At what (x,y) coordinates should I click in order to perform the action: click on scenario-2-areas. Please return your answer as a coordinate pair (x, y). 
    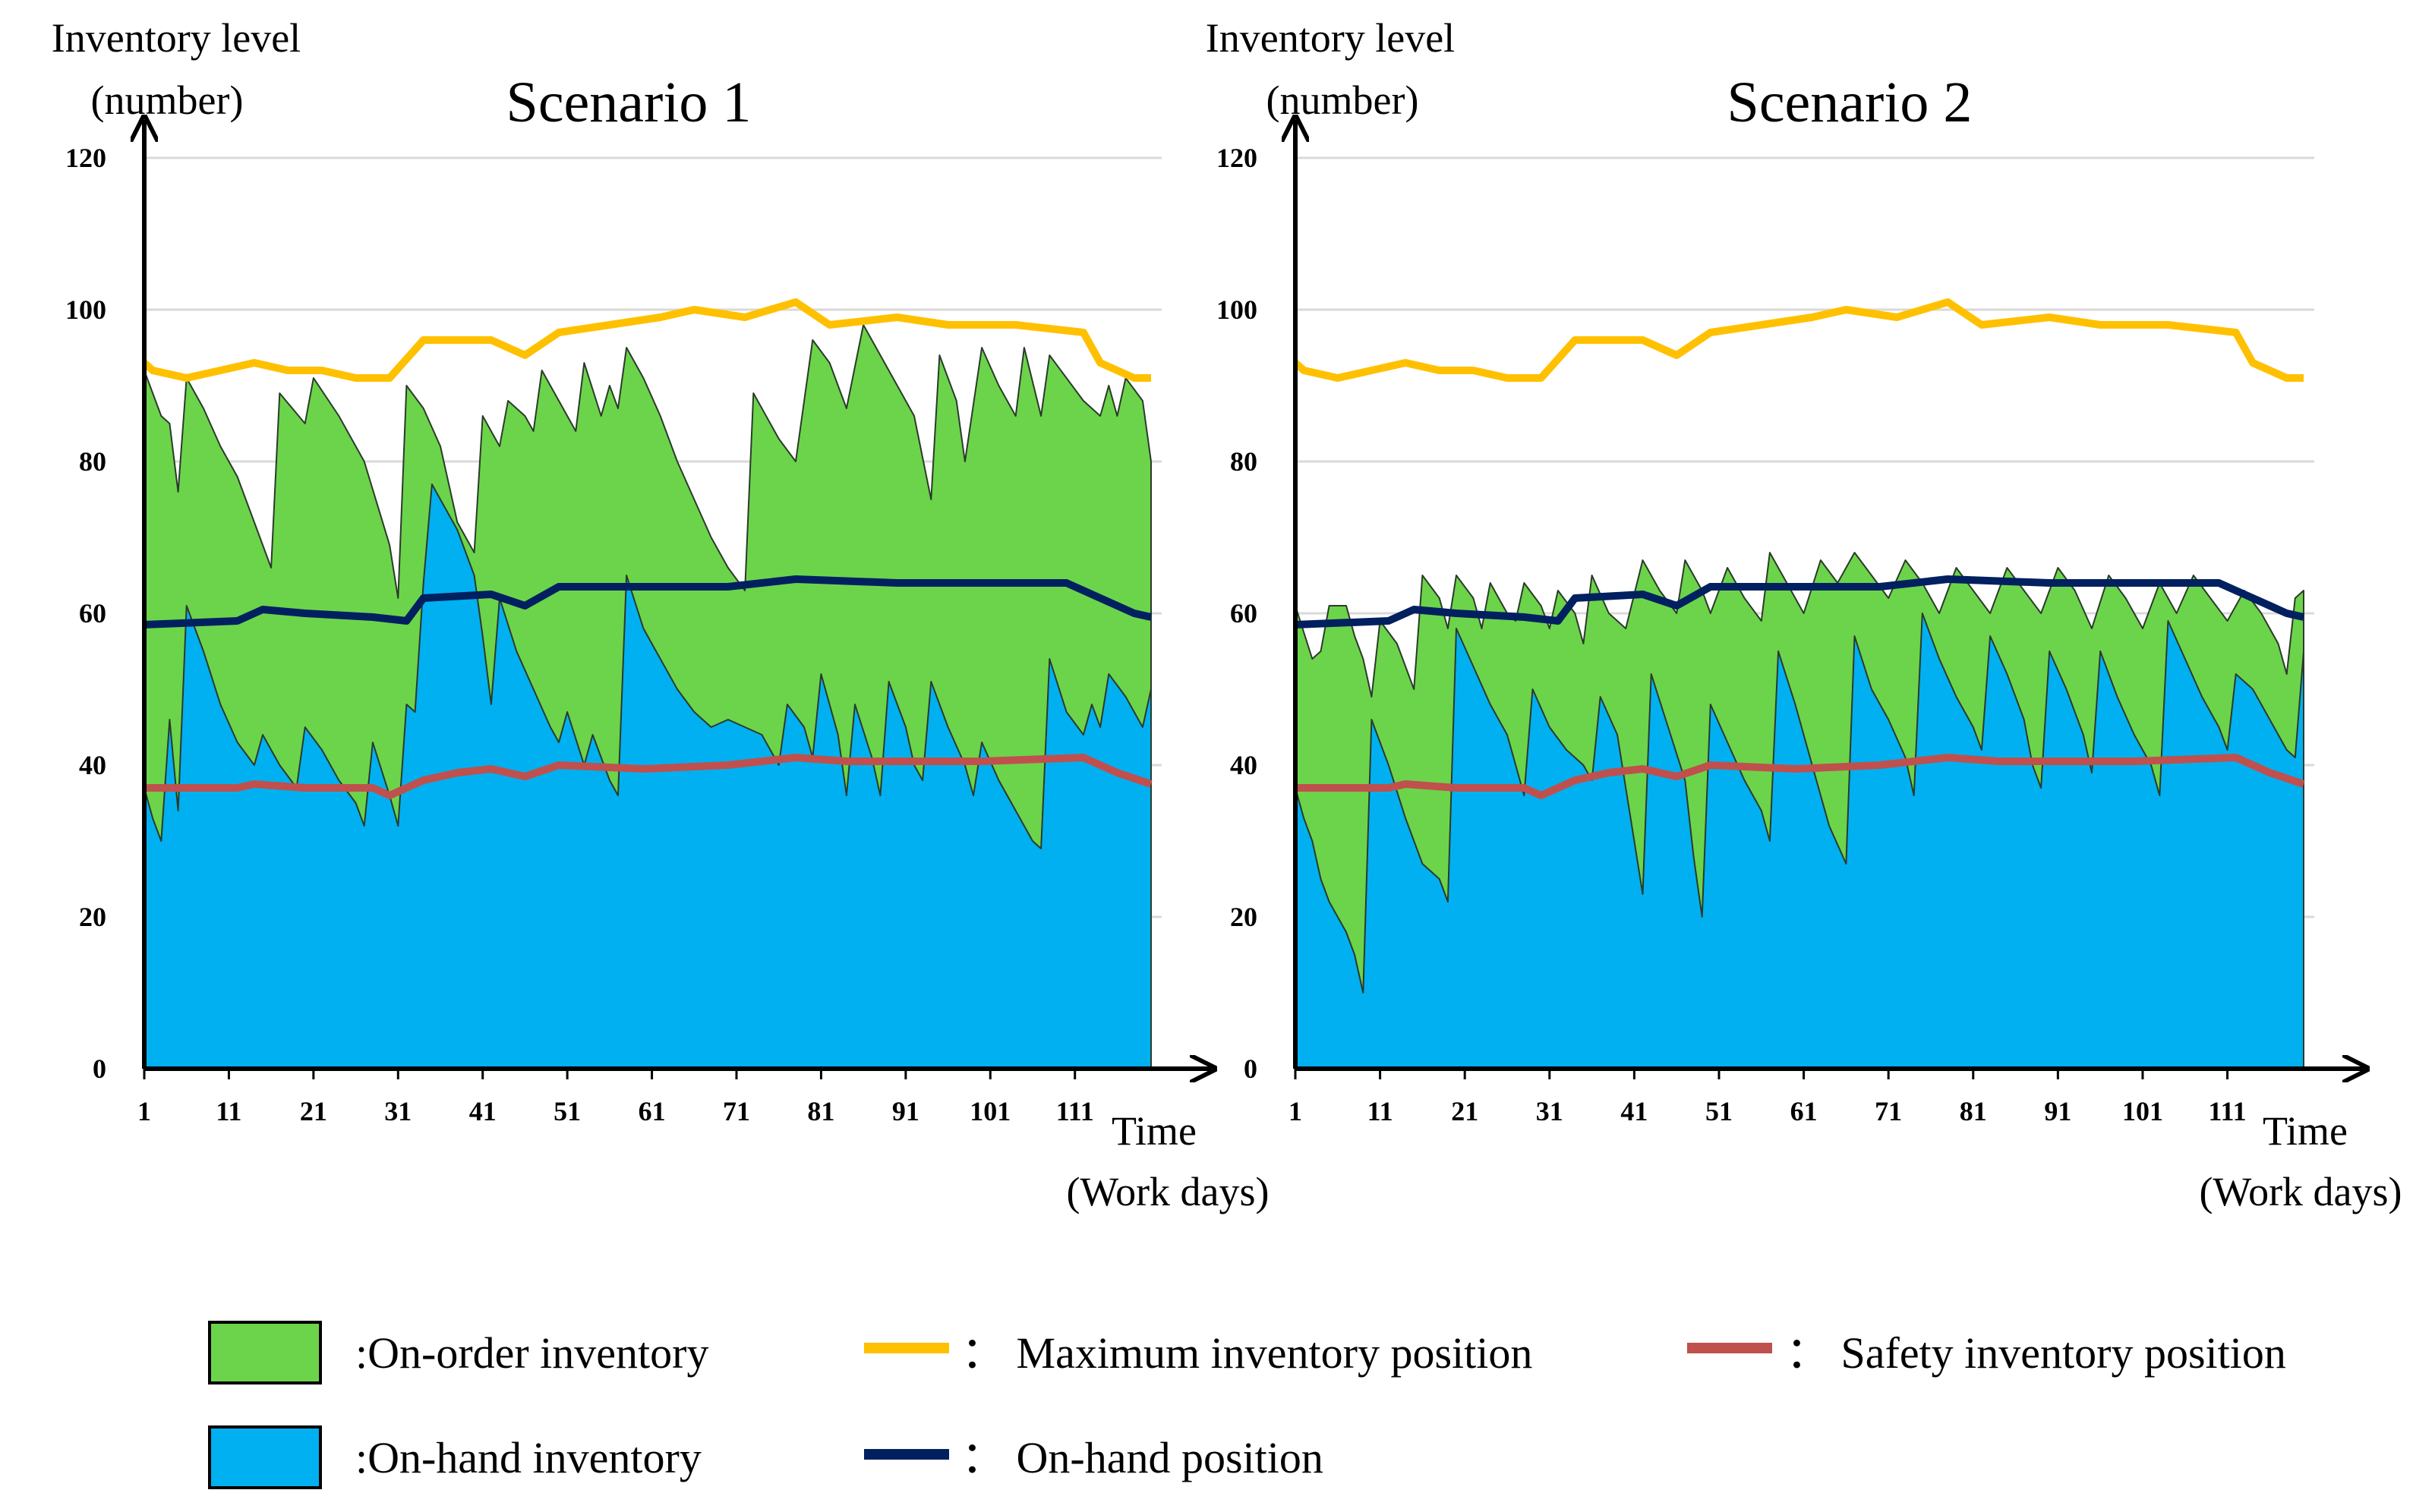
    Looking at the image, I should click on (1799, 810).